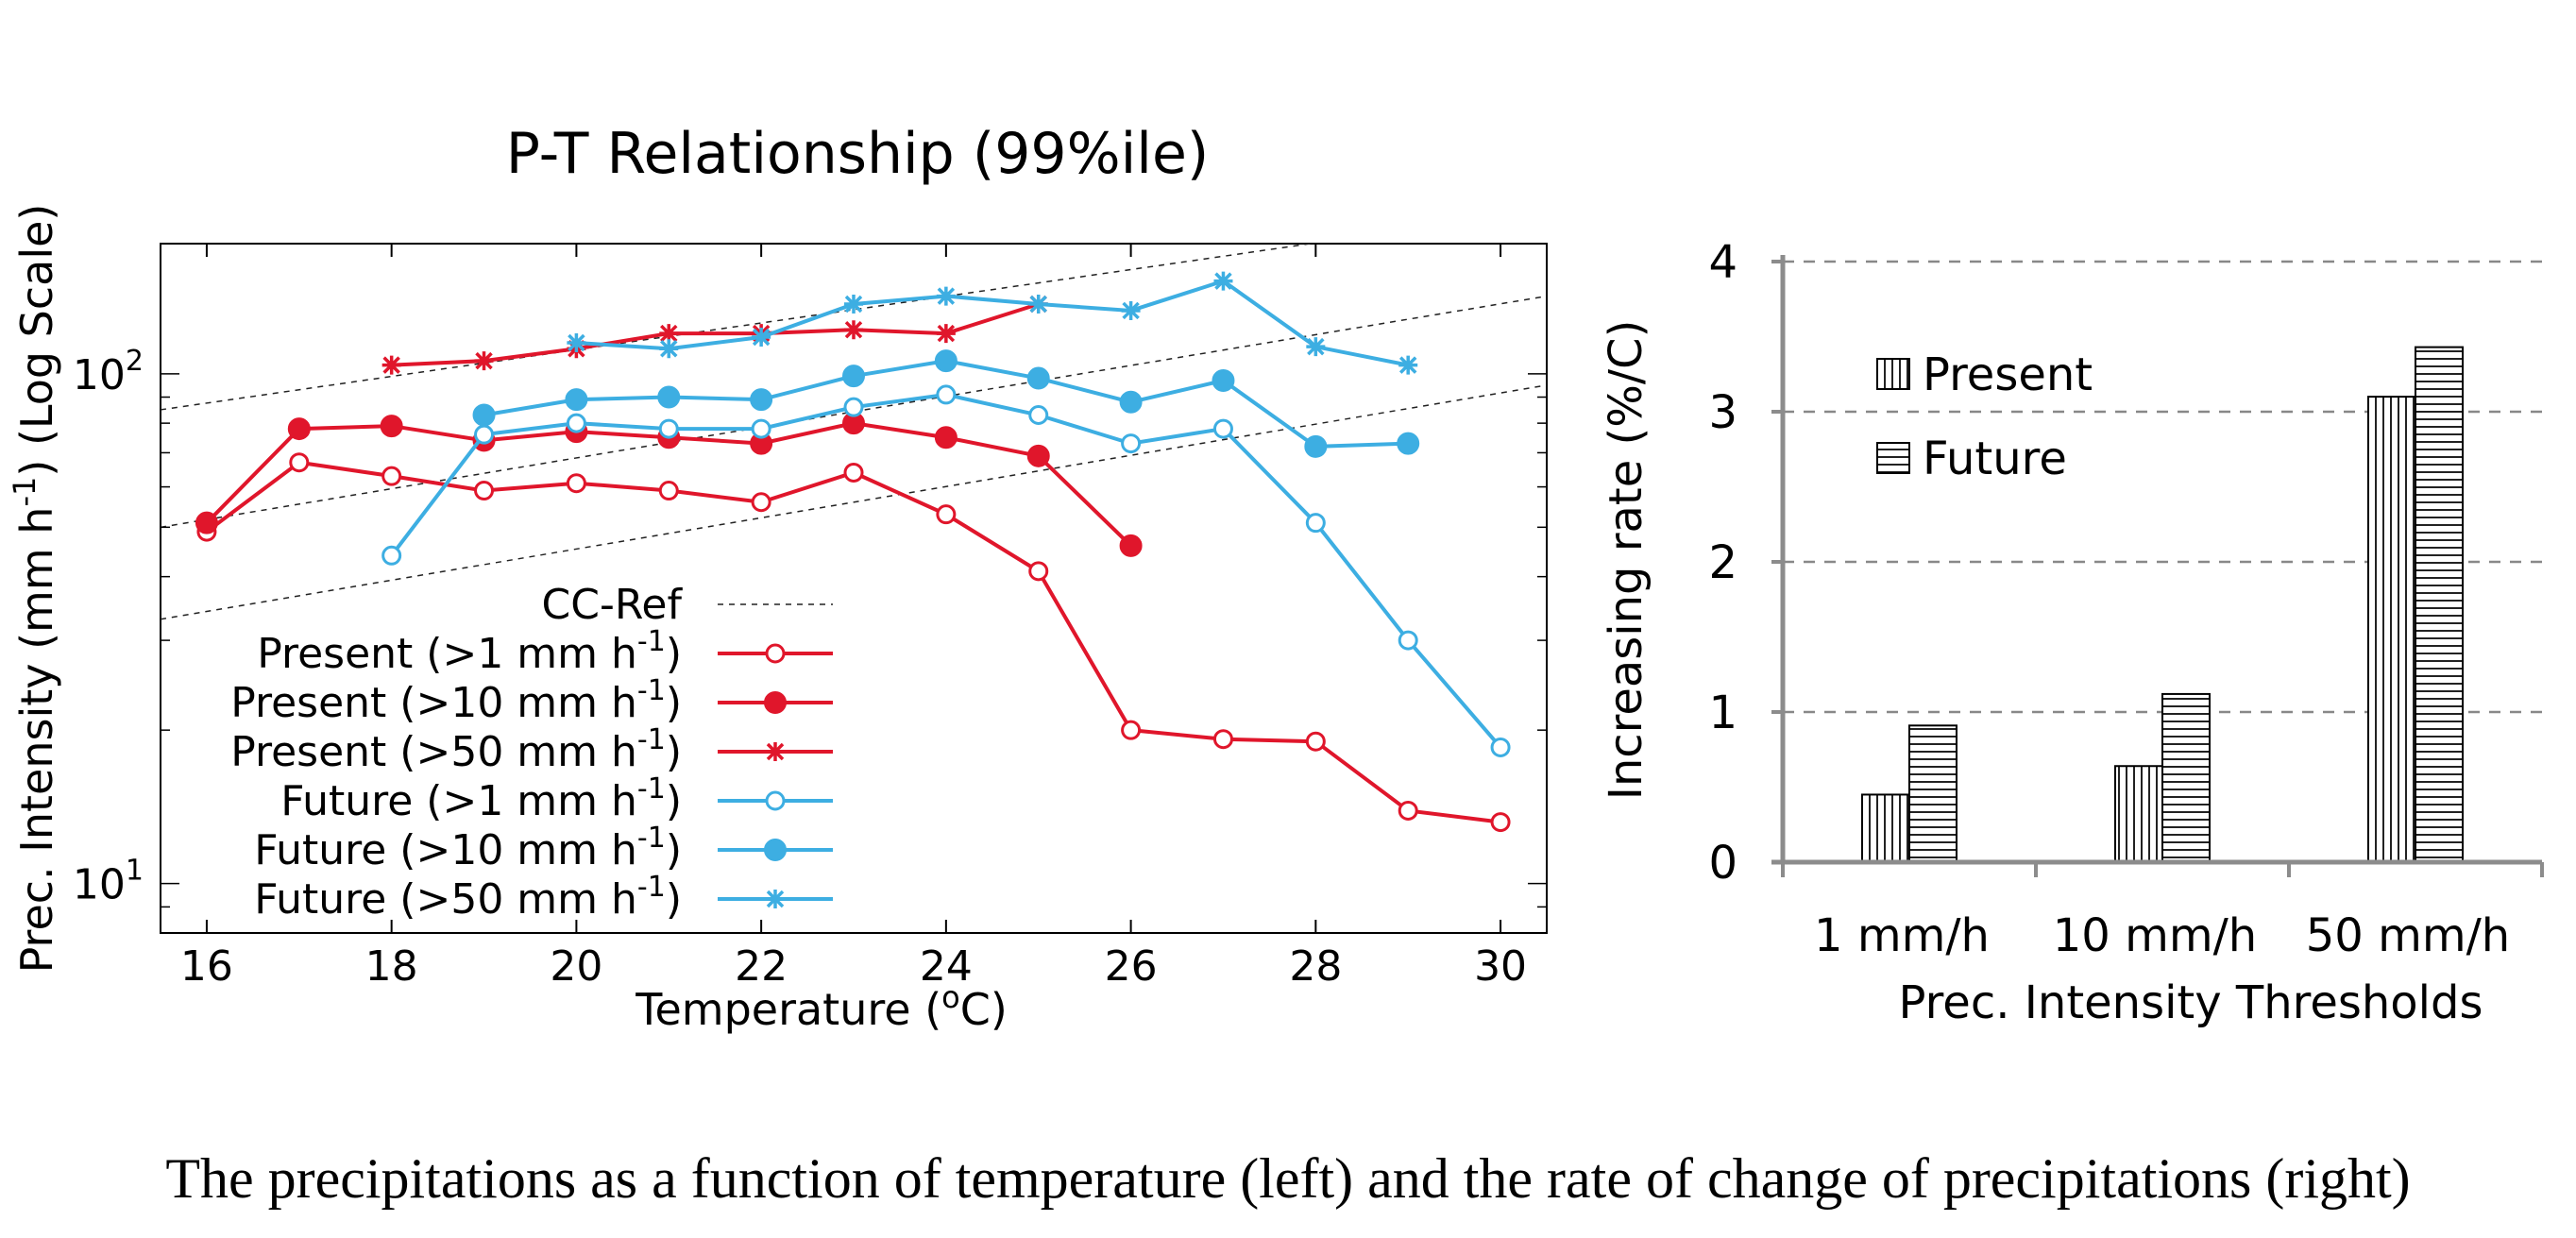 Image resolution: width=2576 pixels, height=1238 pixels. I want to click on legend-label: Present (>50 mm h-1), so click(456, 750).